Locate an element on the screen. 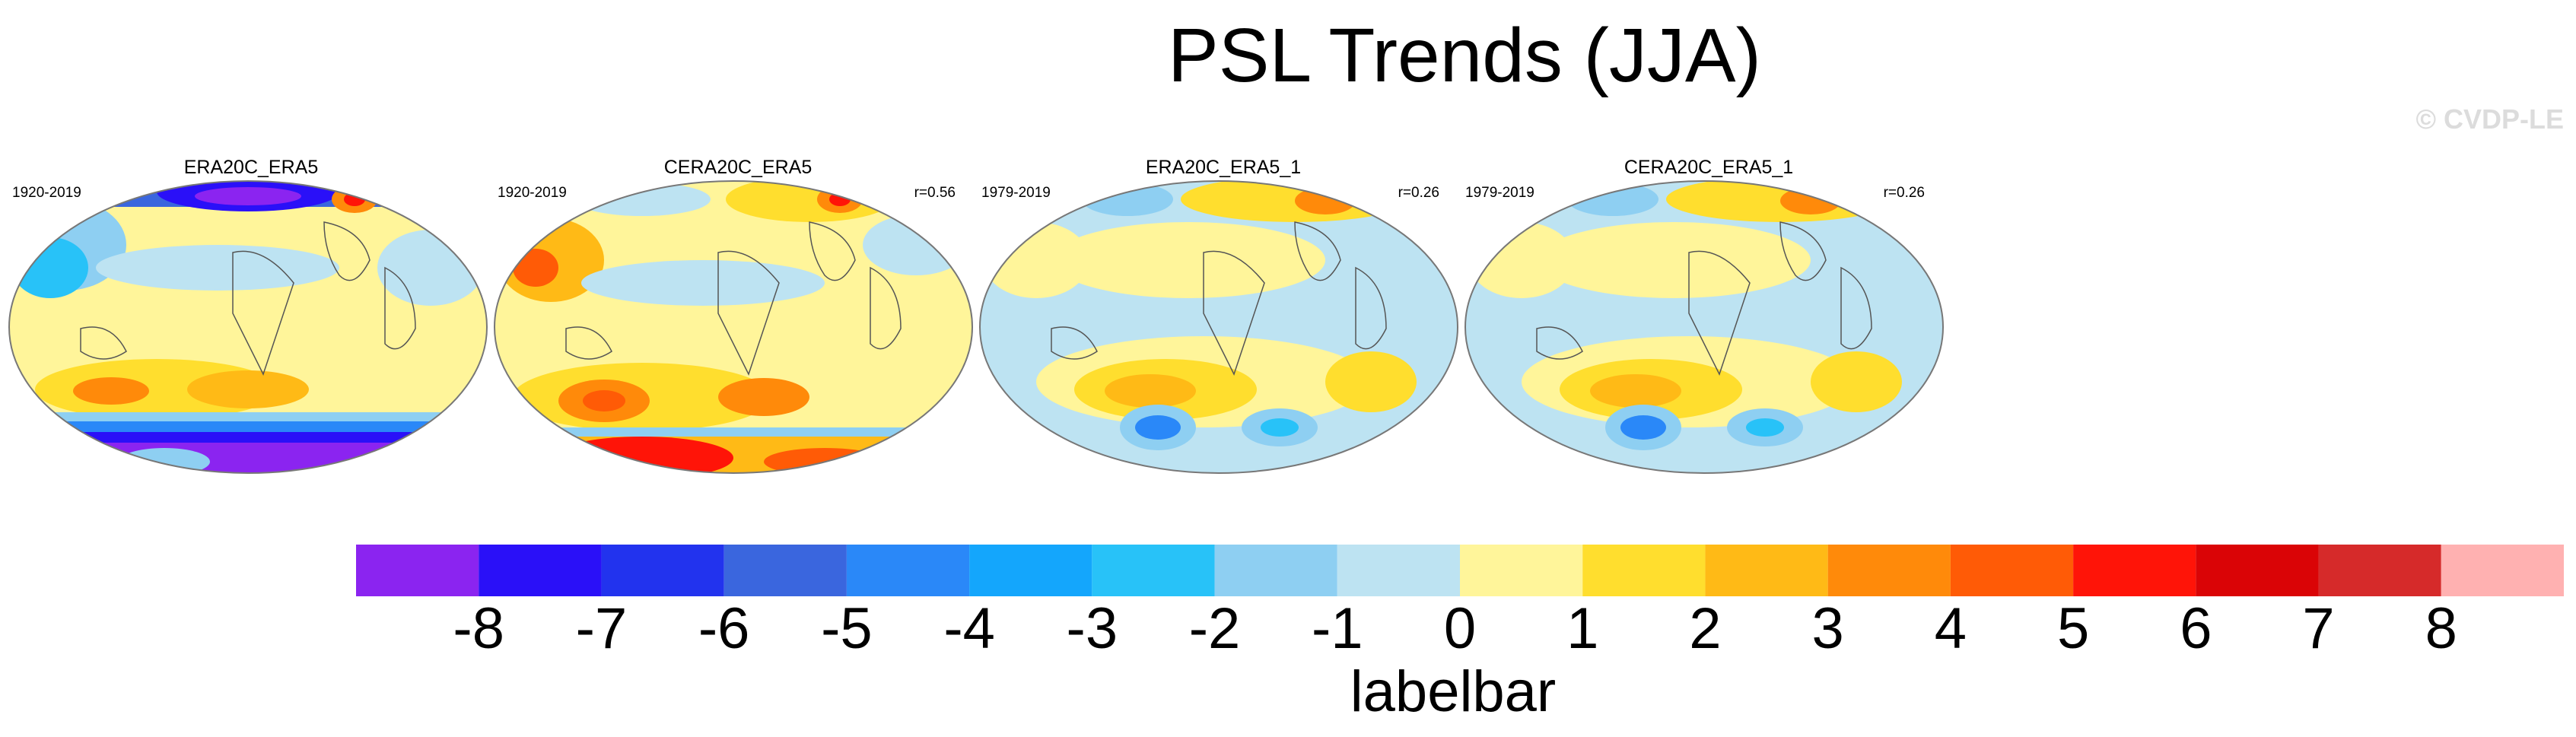  labelbar-tick-label: -7 is located at coordinates (601, 628).